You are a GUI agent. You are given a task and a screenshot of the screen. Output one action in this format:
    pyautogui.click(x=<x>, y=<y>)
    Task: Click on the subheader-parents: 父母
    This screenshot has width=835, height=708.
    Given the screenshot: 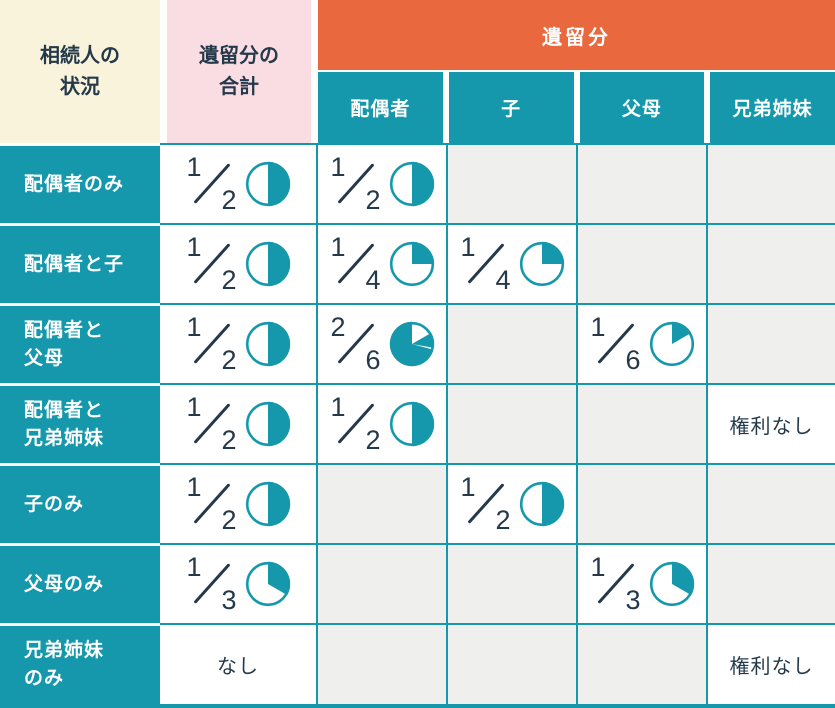 What is the action you would take?
    pyautogui.click(x=642, y=107)
    